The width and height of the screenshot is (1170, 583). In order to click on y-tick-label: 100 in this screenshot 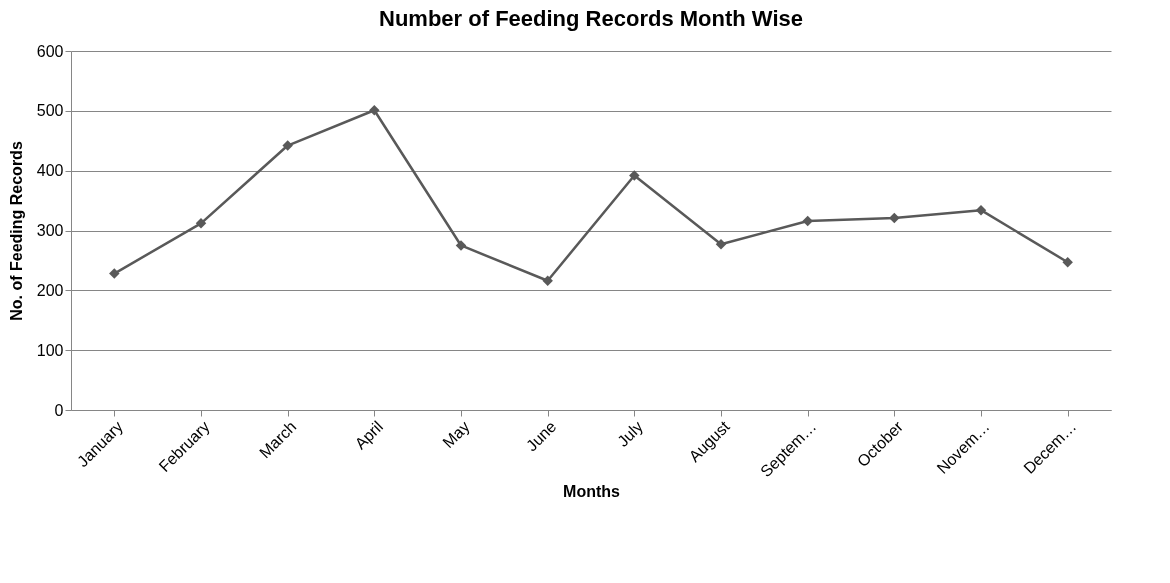, I will do `click(50, 350)`.